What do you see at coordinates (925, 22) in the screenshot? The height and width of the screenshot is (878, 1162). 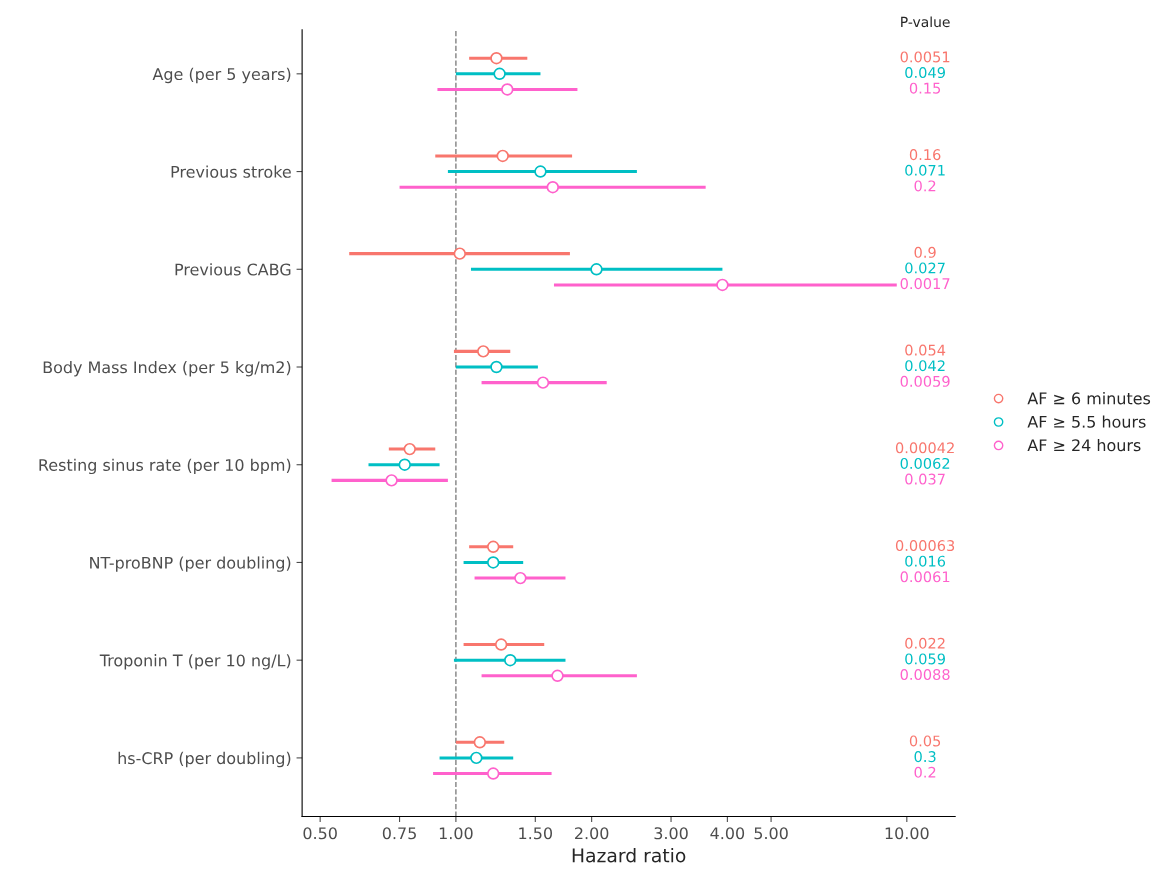 I see `text: P-value` at bounding box center [925, 22].